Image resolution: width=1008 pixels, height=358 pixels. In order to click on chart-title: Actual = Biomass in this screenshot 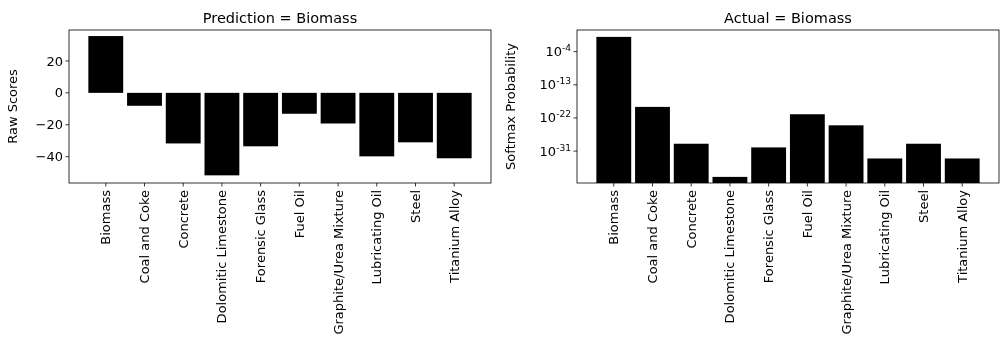, I will do `click(788, 18)`.